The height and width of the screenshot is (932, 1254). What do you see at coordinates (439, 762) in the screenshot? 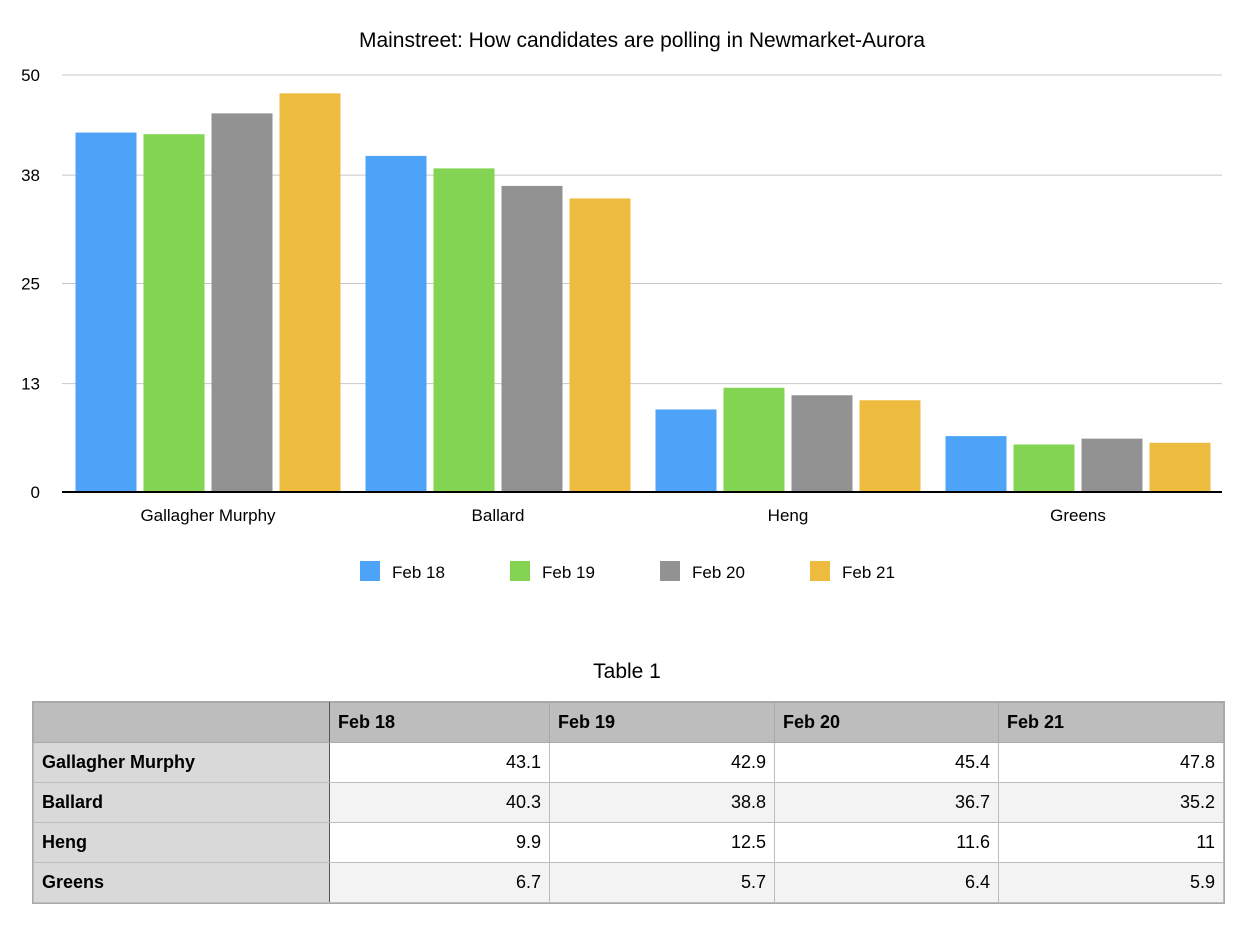
I see `table-cell: 43.1` at bounding box center [439, 762].